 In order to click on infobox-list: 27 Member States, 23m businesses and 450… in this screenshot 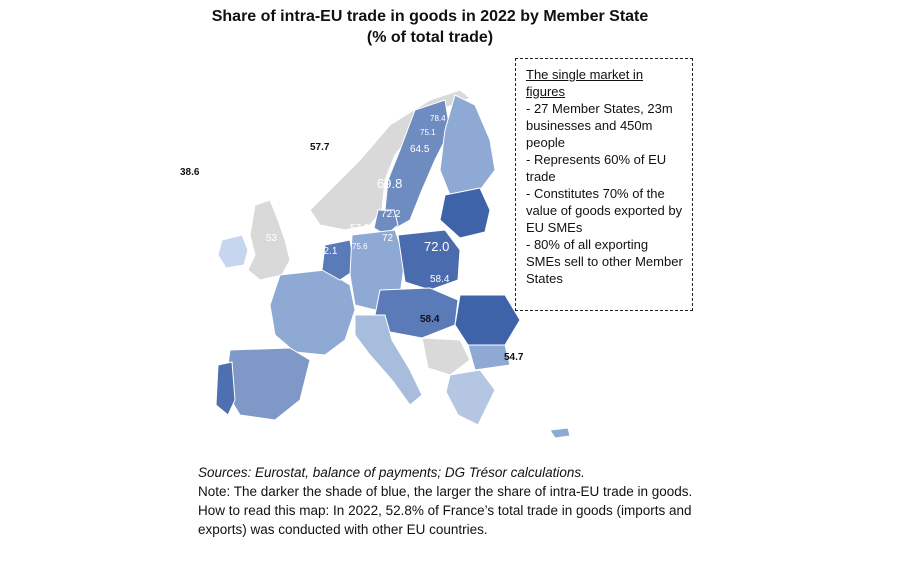, I will do `click(605, 193)`.